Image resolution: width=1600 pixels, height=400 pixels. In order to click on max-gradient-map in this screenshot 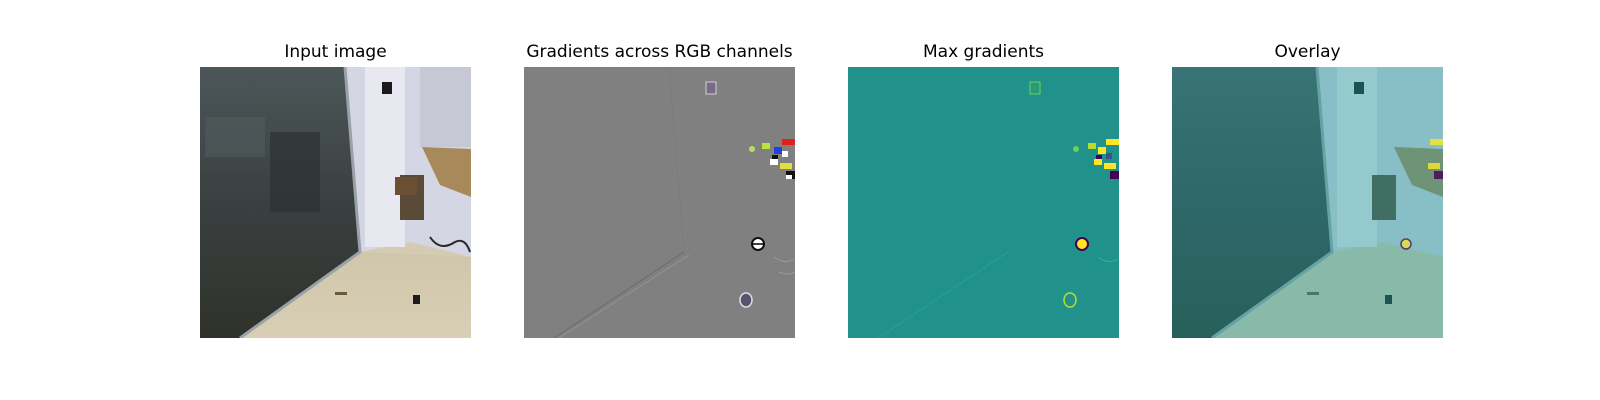, I will do `click(983, 202)`.